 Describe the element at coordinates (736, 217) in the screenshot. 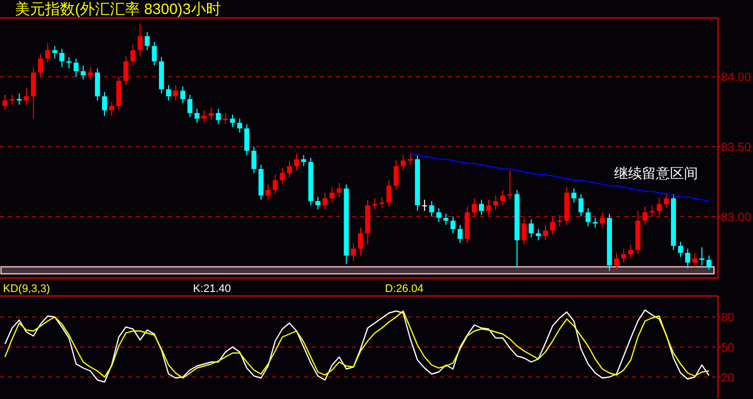

I see `y-tick-label: 83.00` at that location.